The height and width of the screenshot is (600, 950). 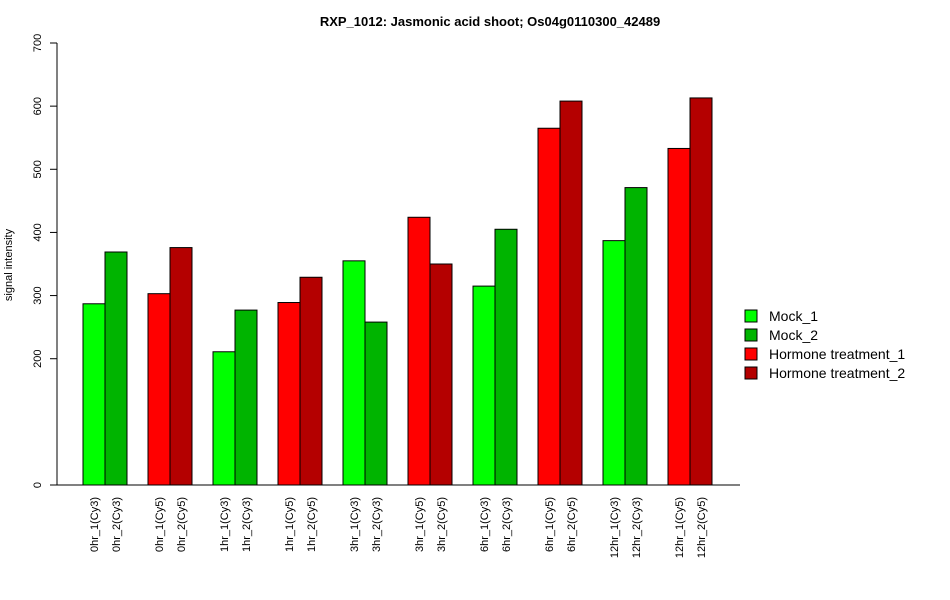 What do you see at coordinates (702, 527) in the screenshot?
I see `x-tick-label: 12hr_2(Cy5)` at bounding box center [702, 527].